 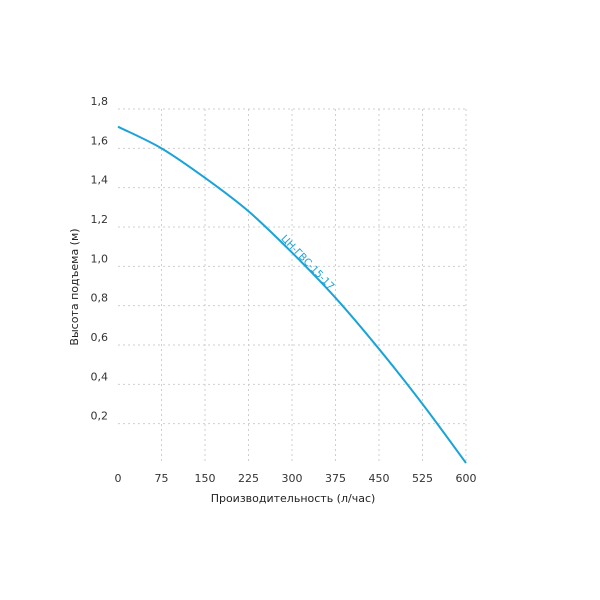 I want to click on y-tick-label: 1,4, so click(x=100, y=180).